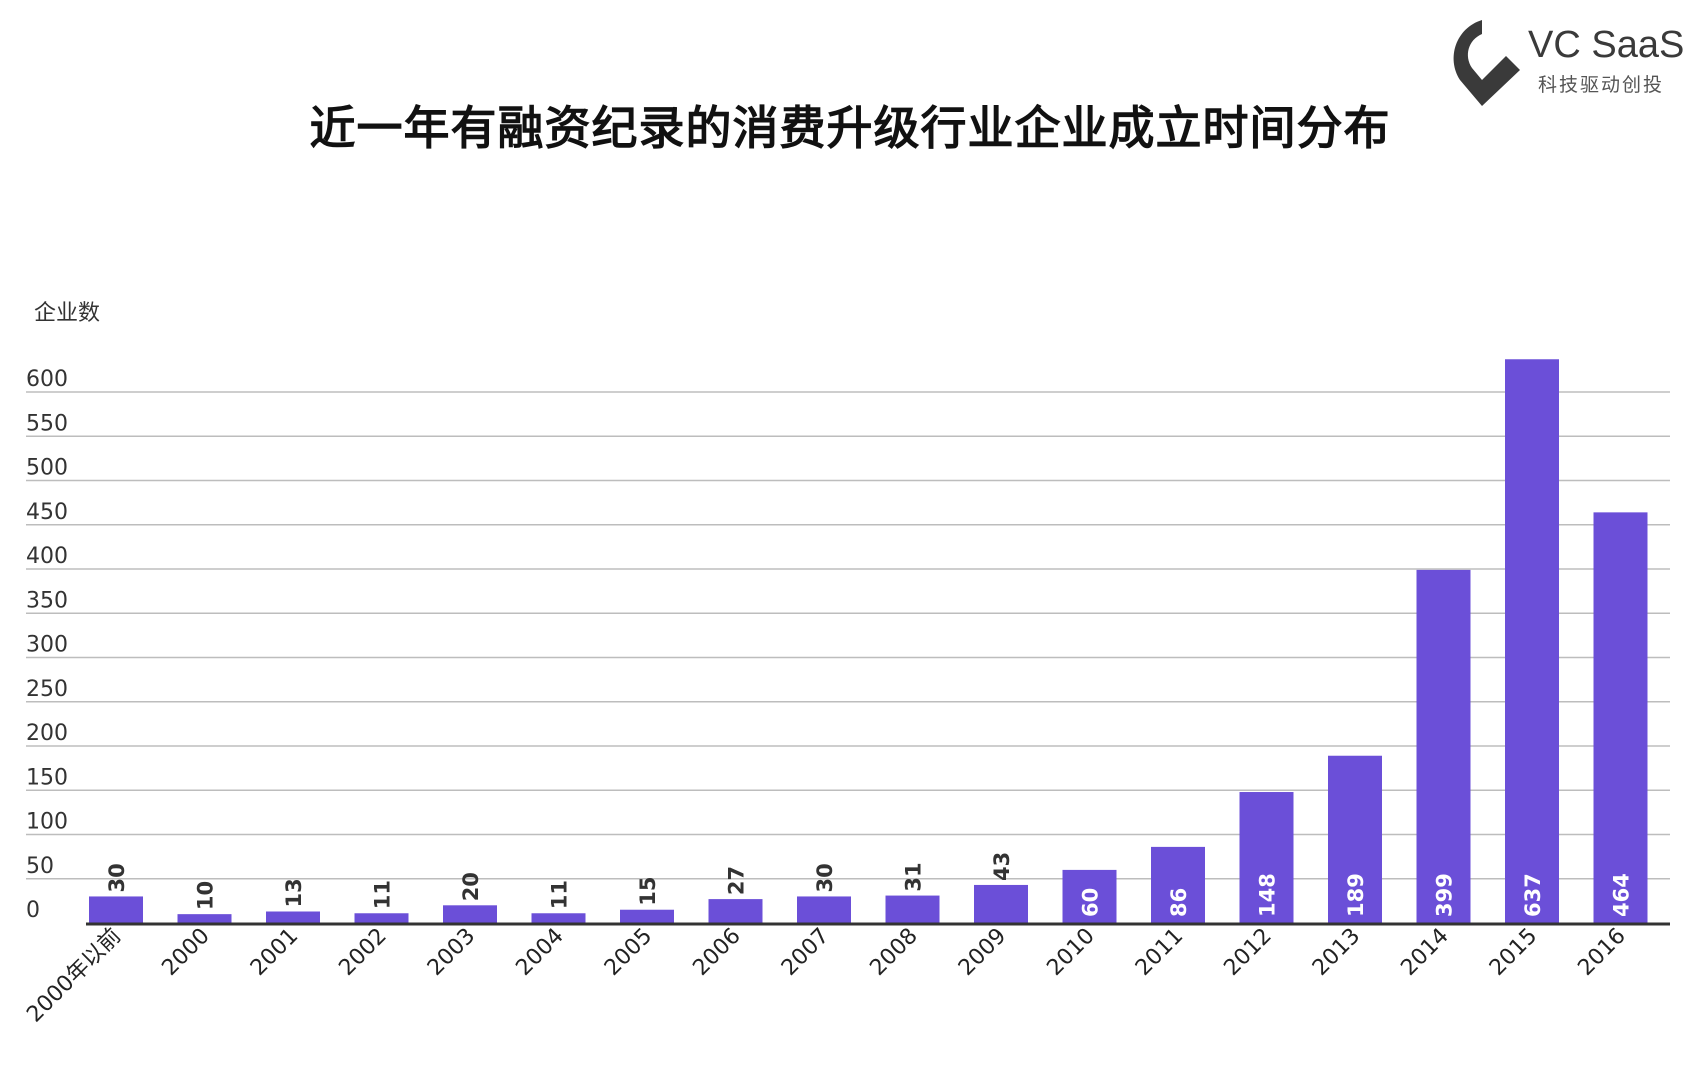  I want to click on x-category-label-4: 2003, so click(451, 952).